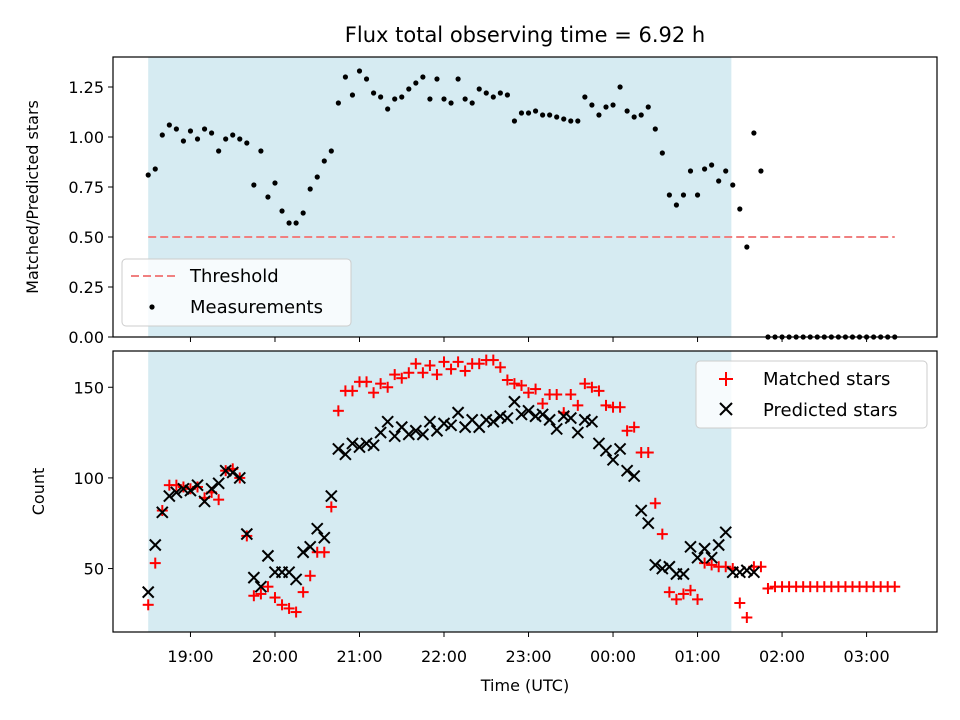 This screenshot has width=960, height=720. What do you see at coordinates (697, 656) in the screenshot?
I see `x-tick-label: 01:00` at bounding box center [697, 656].